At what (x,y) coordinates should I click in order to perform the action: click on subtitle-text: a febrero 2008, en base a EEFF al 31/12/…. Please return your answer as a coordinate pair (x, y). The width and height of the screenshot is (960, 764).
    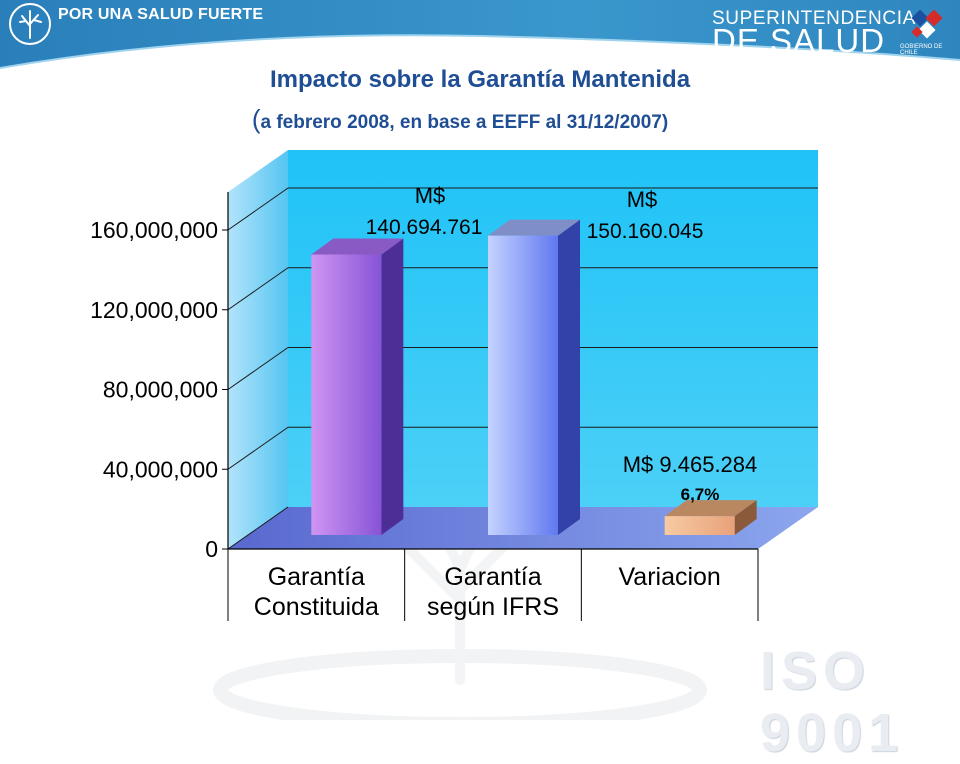
    Looking at the image, I should click on (464, 122).